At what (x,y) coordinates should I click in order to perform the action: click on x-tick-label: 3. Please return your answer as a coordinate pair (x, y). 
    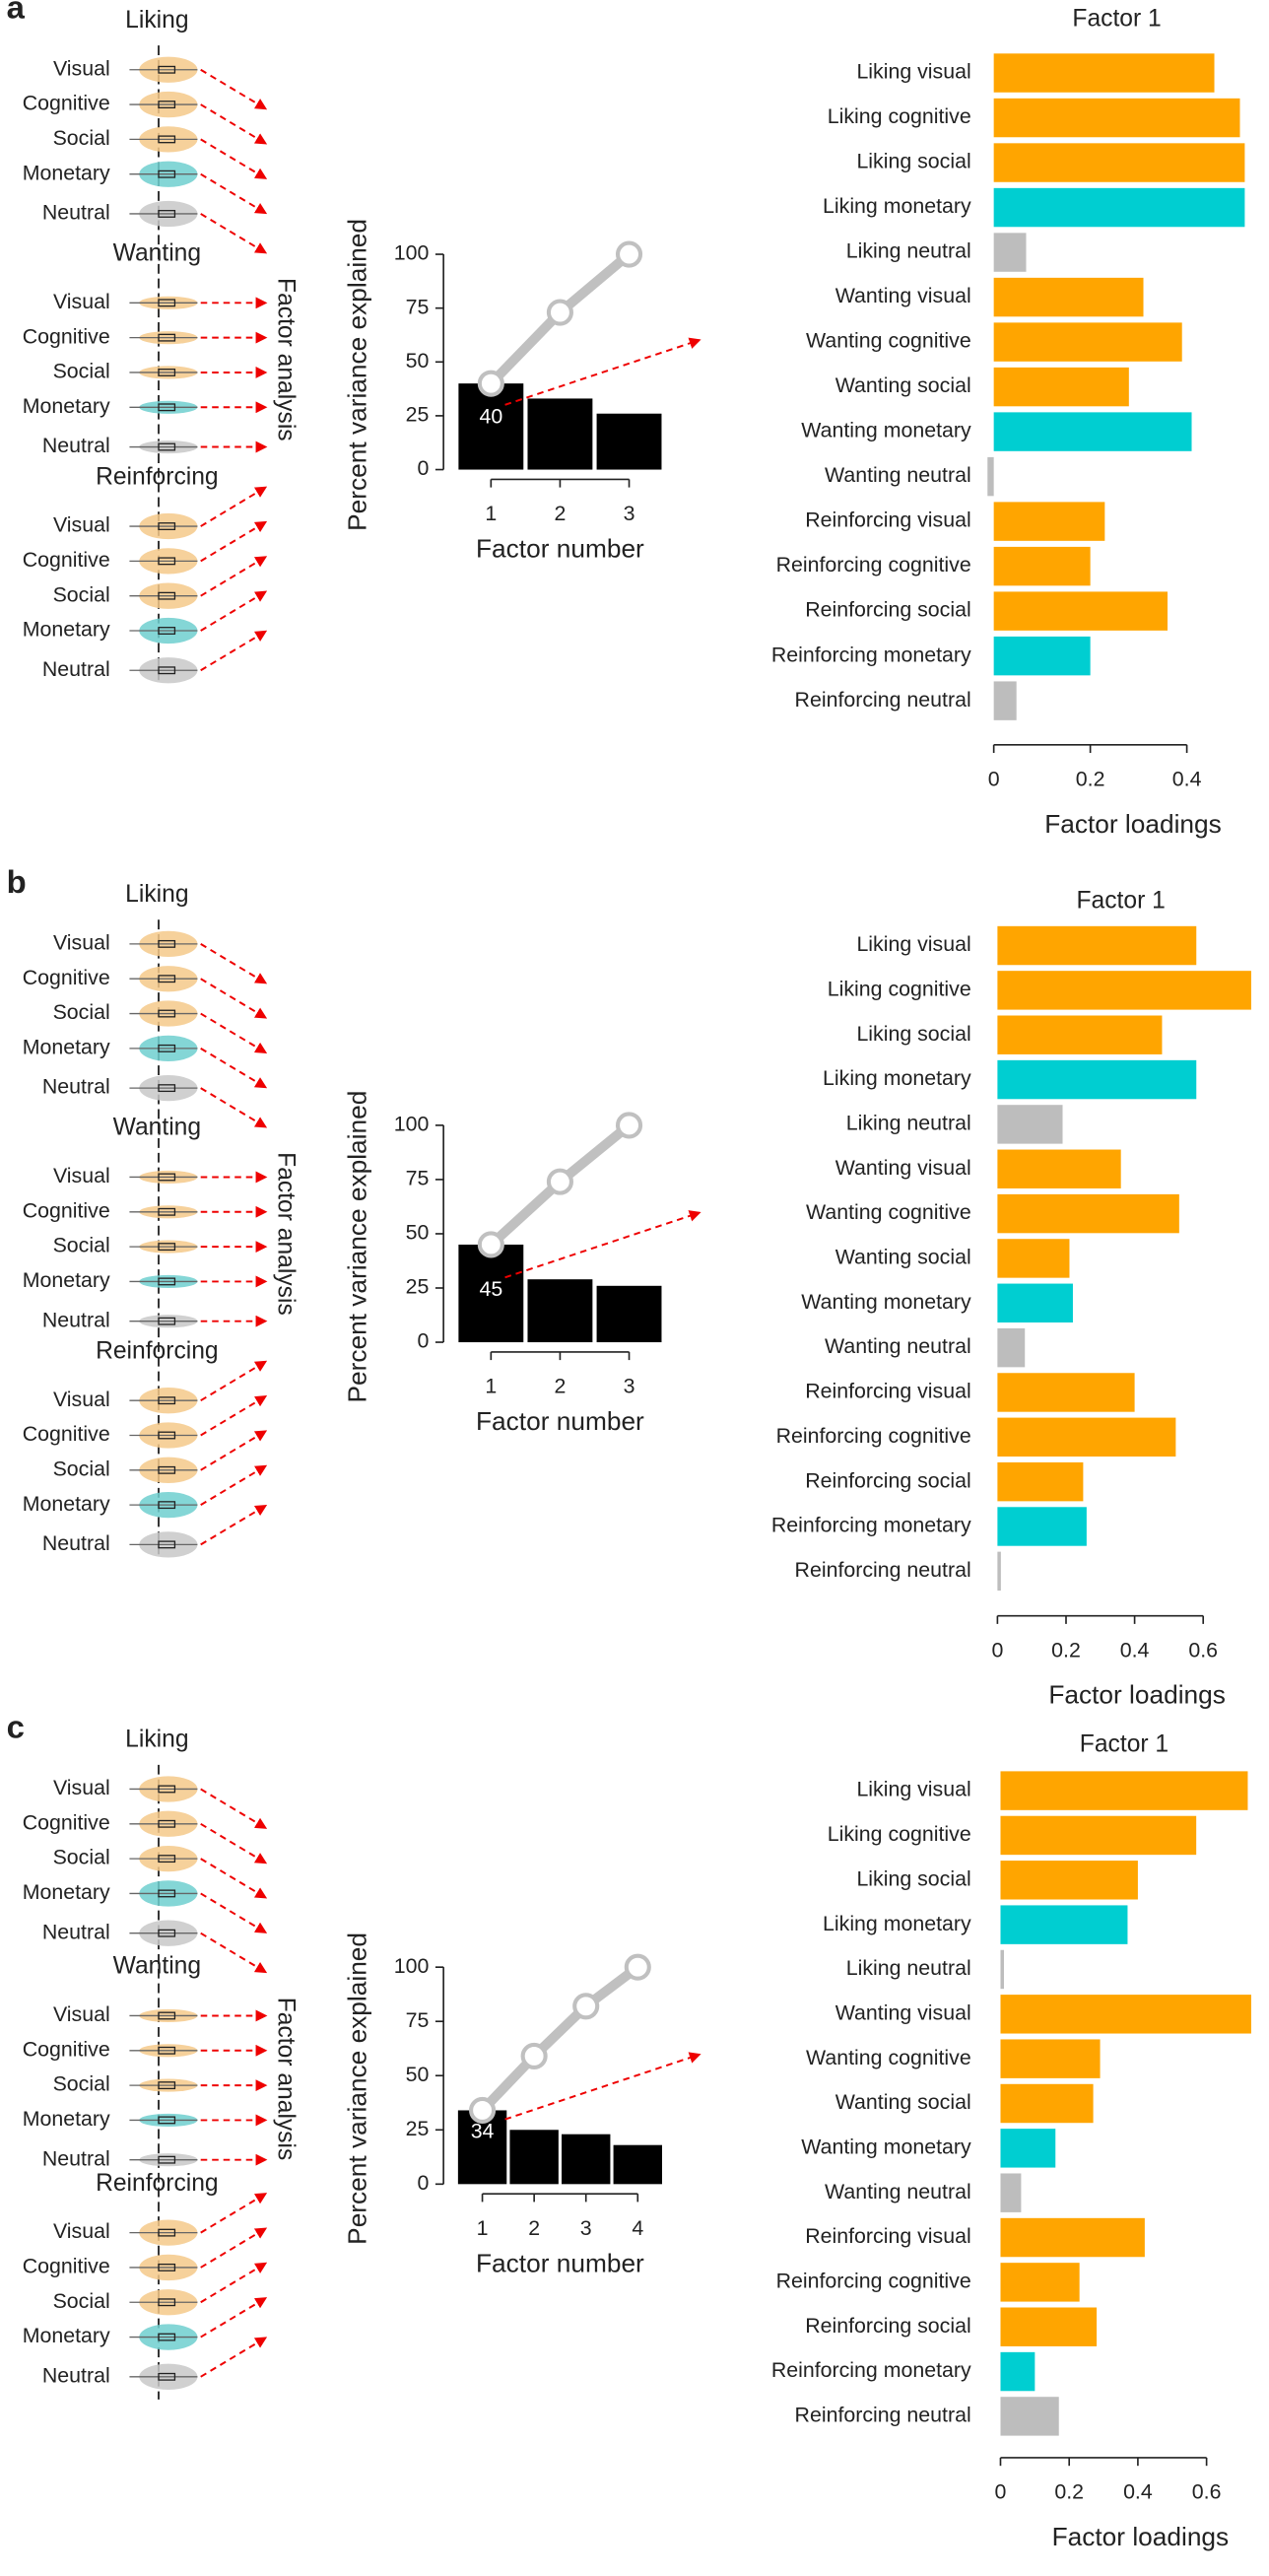
    Looking at the image, I should click on (629, 513).